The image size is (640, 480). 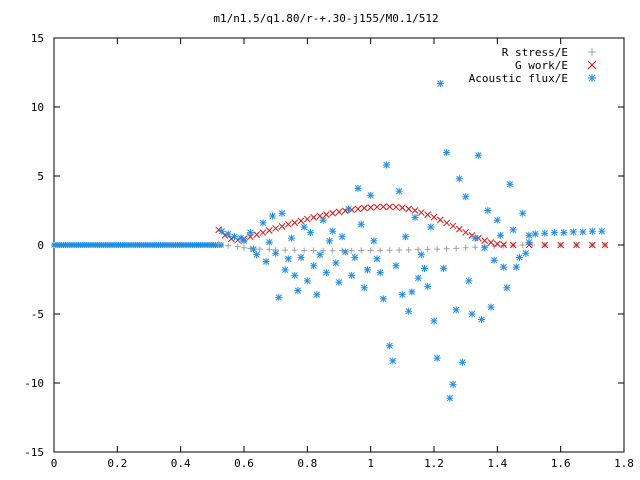 I want to click on y-tick-label: -10, so click(x=34, y=383).